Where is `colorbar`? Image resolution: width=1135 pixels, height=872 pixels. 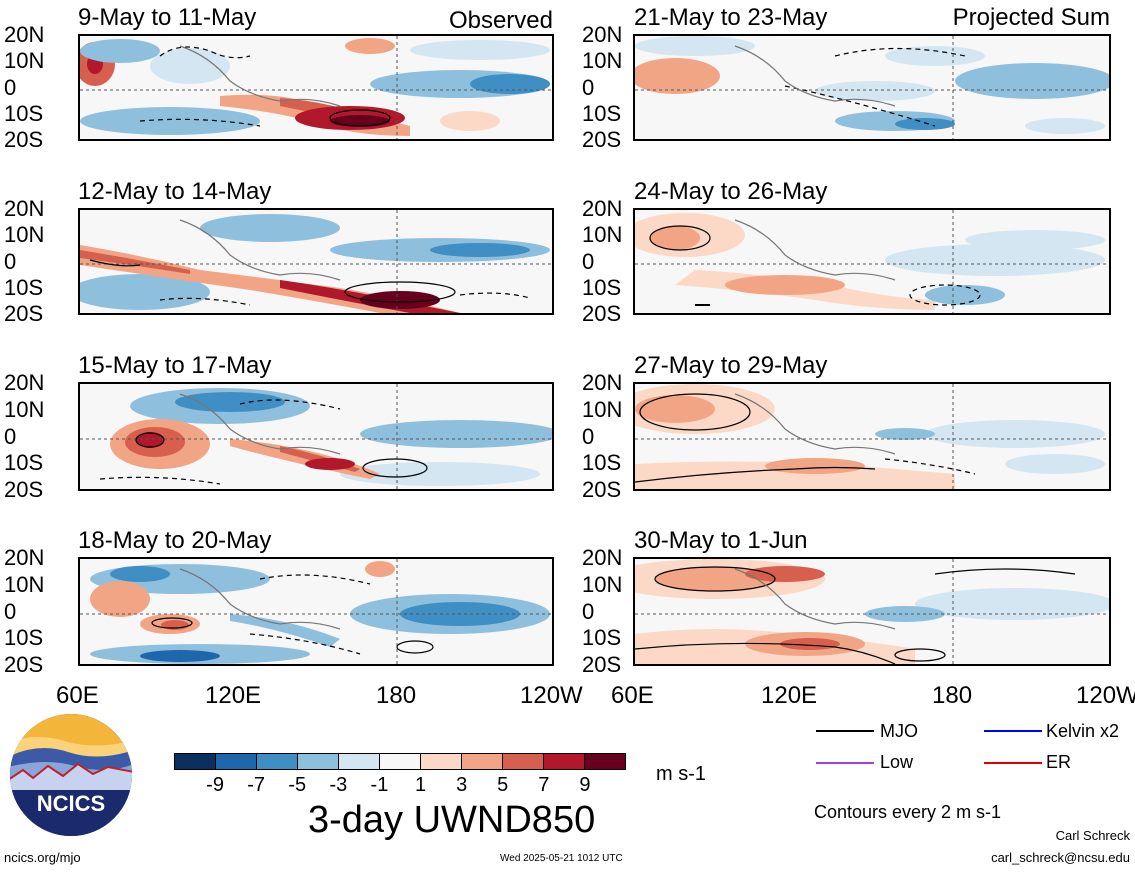
colorbar is located at coordinates (400, 761).